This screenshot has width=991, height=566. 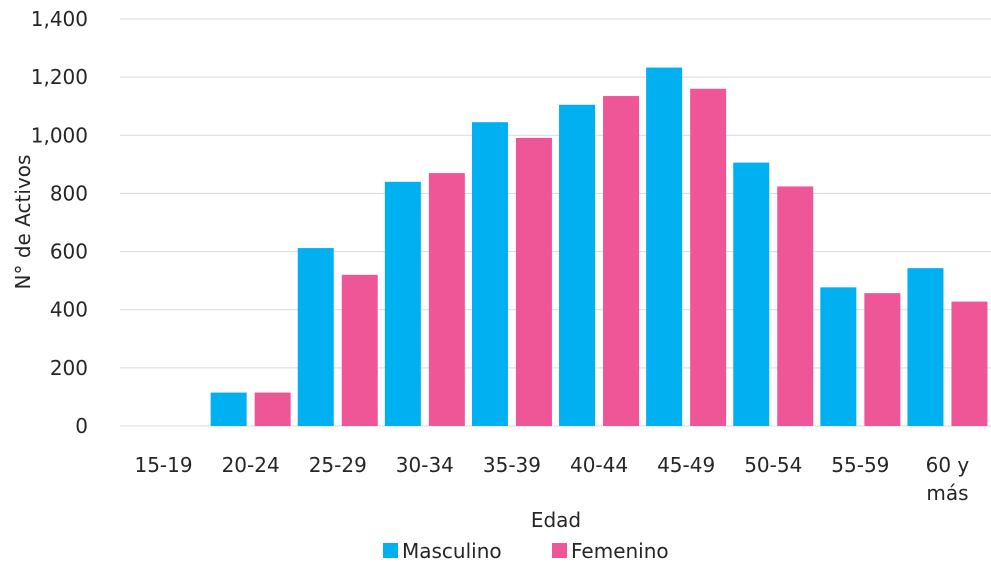 What do you see at coordinates (526, 551) in the screenshot?
I see `legend: Masculino Femenino` at bounding box center [526, 551].